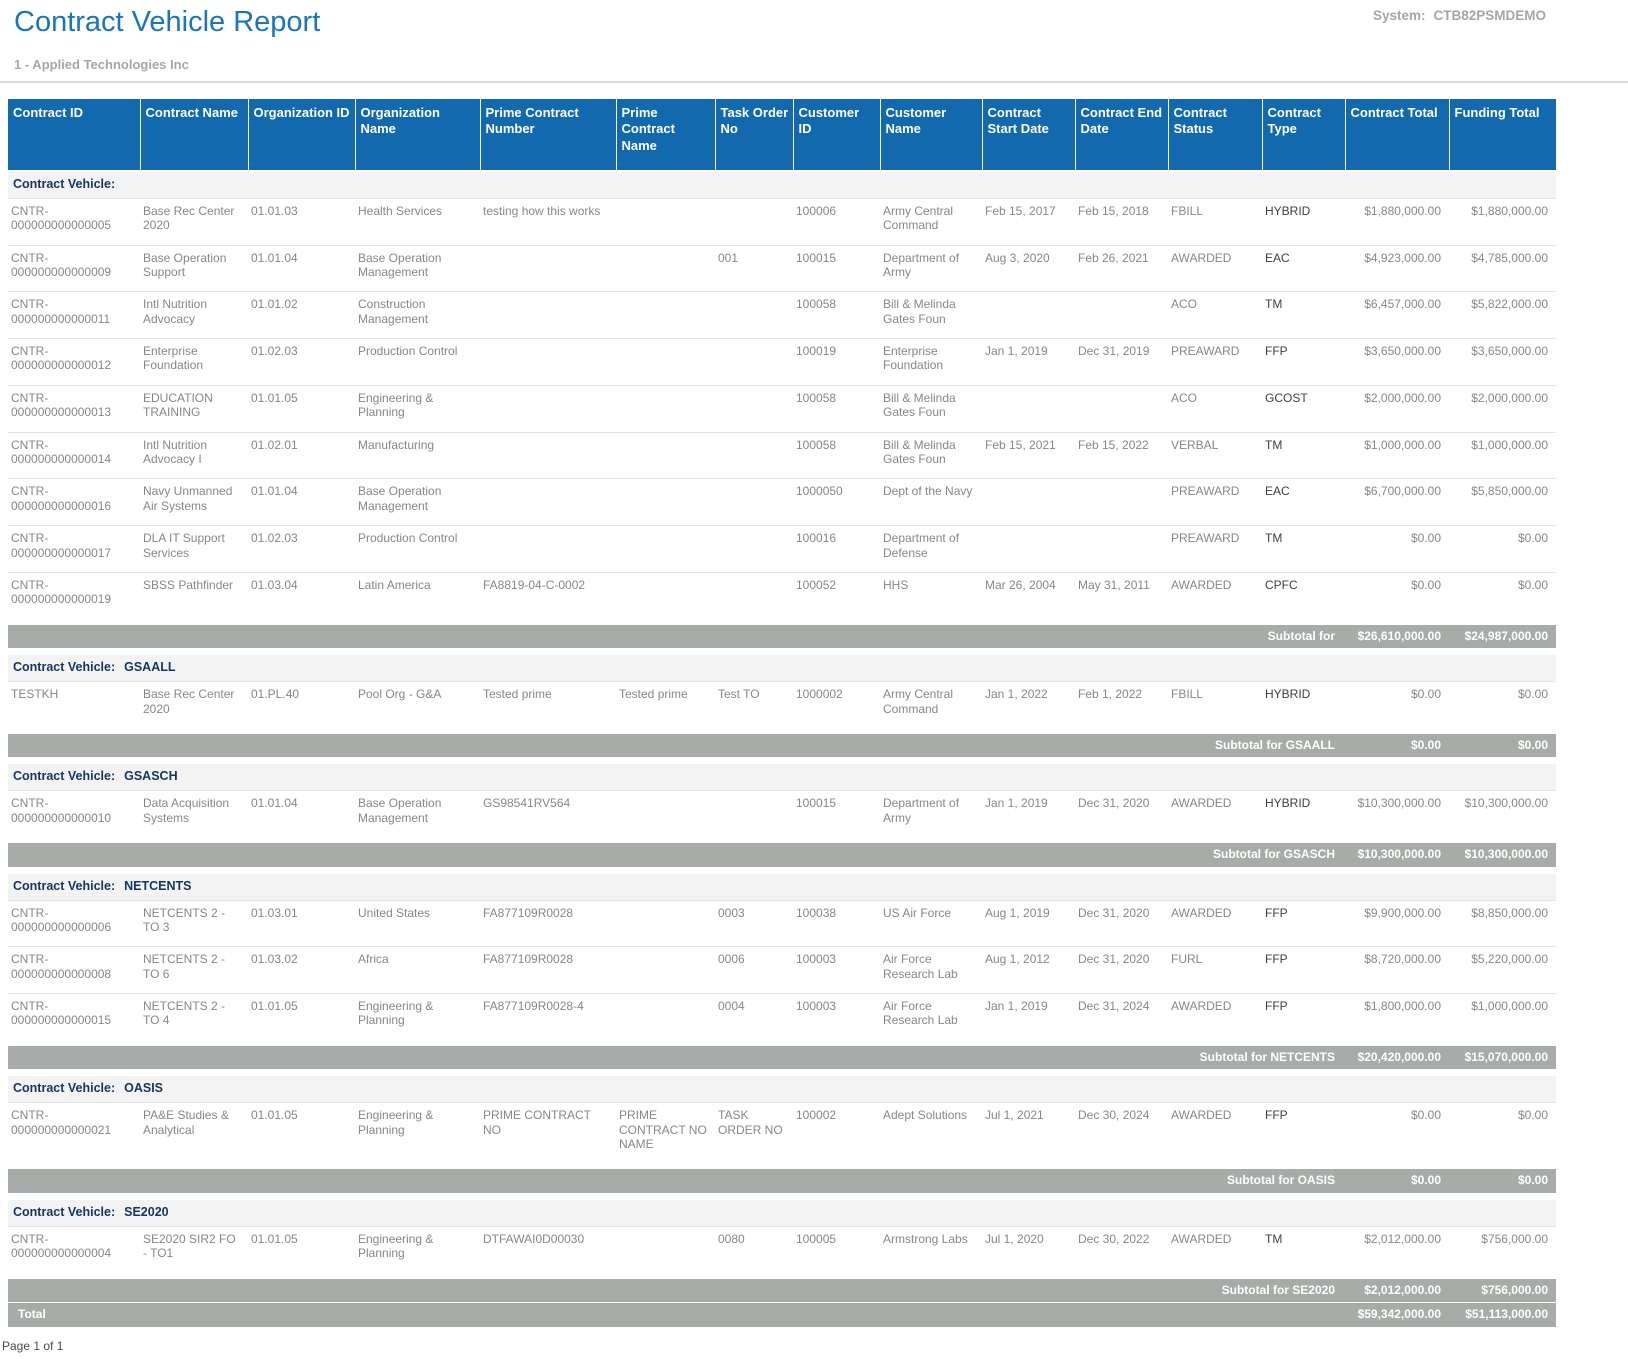 The height and width of the screenshot is (1359, 1628). What do you see at coordinates (158, 885) in the screenshot?
I see `vehicle-name: NETCENTS` at bounding box center [158, 885].